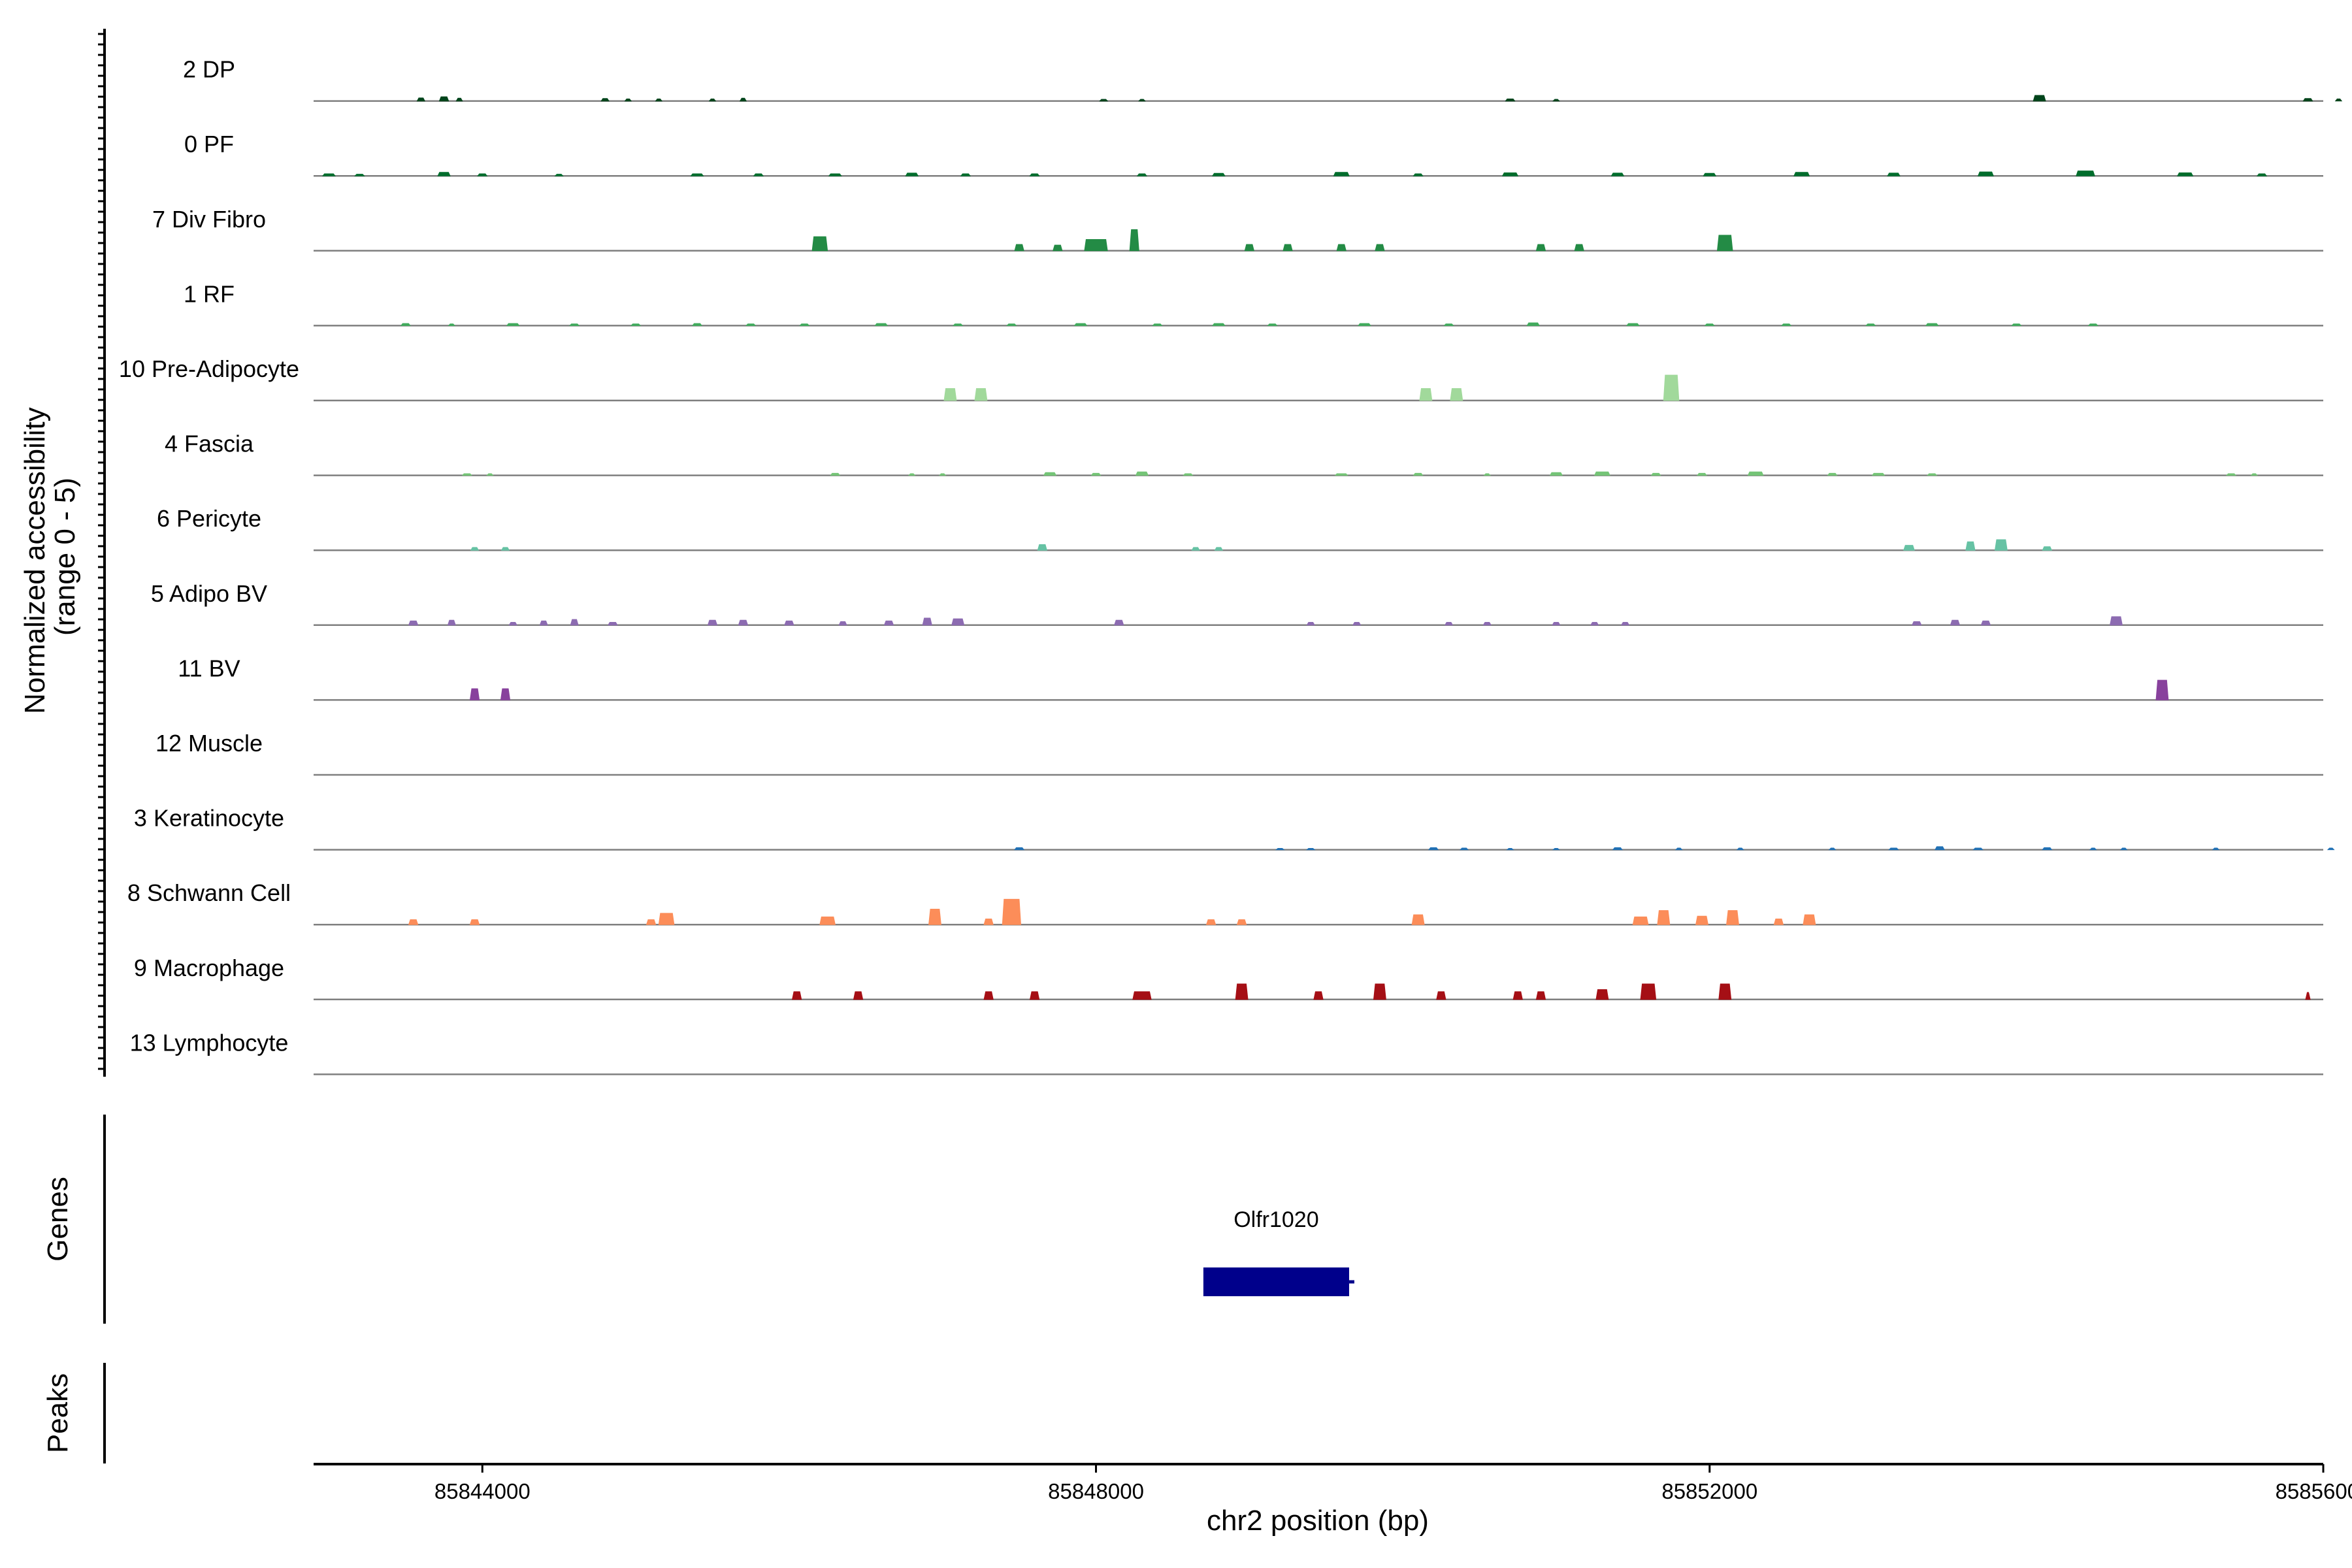 Image resolution: width=2352 pixels, height=1568 pixels. I want to click on track-7-div-fibro: 7 Div Fibro, so click(1237, 229).